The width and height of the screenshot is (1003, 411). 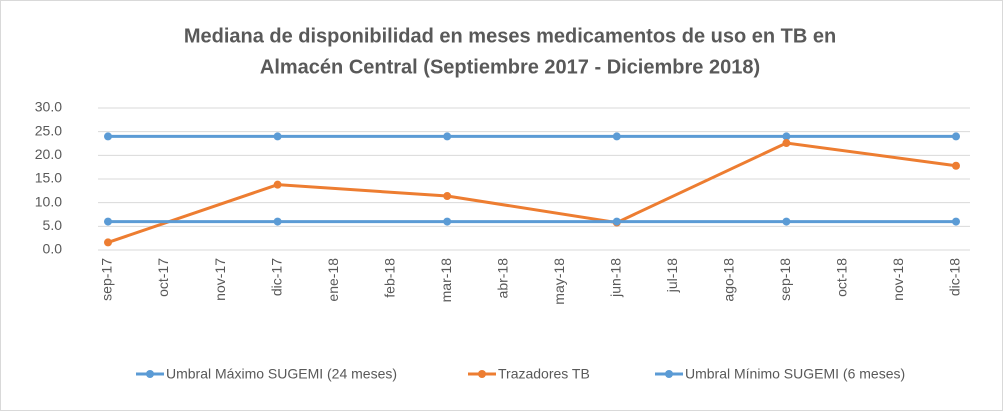 What do you see at coordinates (559, 281) in the screenshot?
I see `x-tick-label: may-18` at bounding box center [559, 281].